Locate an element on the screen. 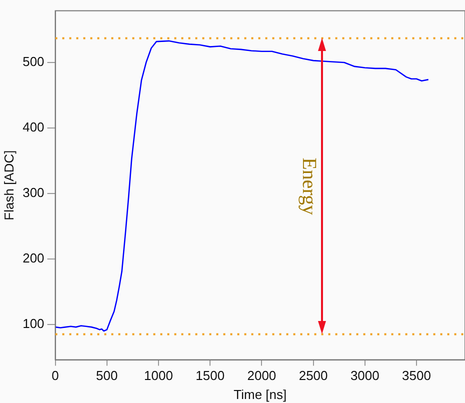 Image resolution: width=465 pixels, height=403 pixels. y-tick-label: 400 is located at coordinates (33, 127).